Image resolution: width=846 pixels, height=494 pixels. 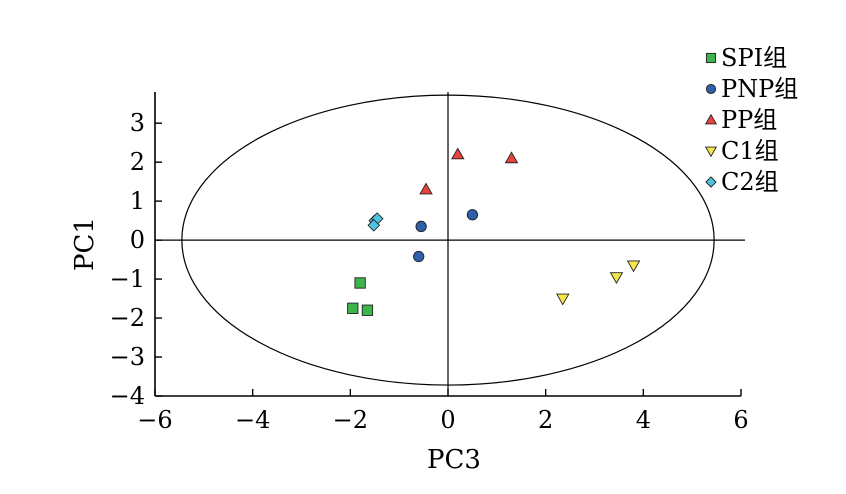 I want to click on data-points, so click(x=494, y=231).